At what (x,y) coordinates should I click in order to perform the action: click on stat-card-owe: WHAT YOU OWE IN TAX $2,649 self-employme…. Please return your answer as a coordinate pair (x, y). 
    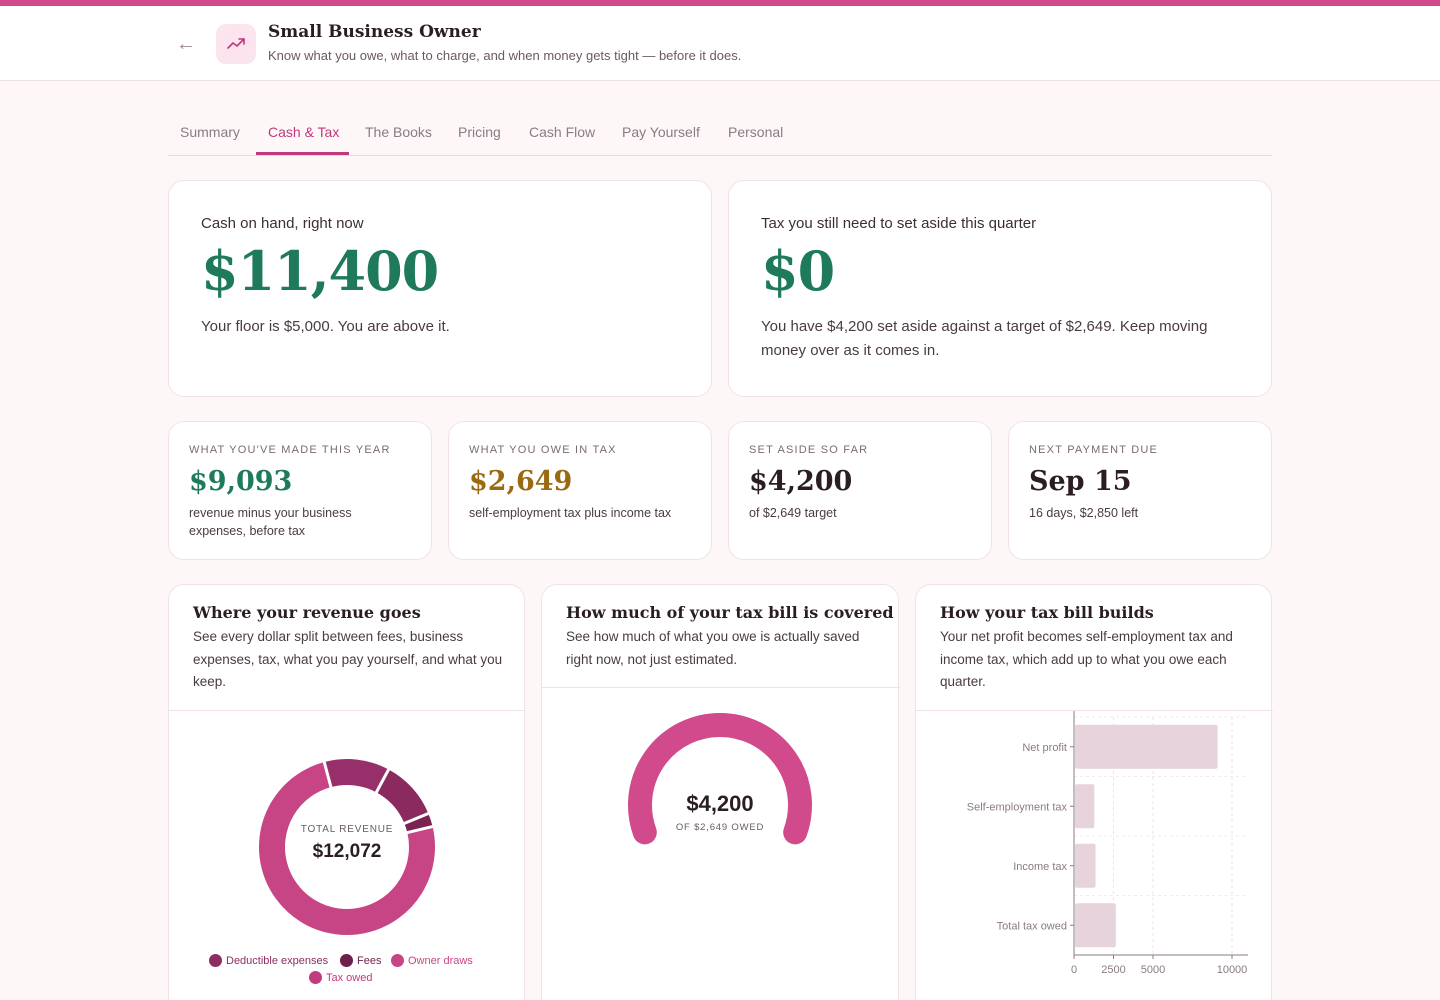
    Looking at the image, I should click on (580, 490).